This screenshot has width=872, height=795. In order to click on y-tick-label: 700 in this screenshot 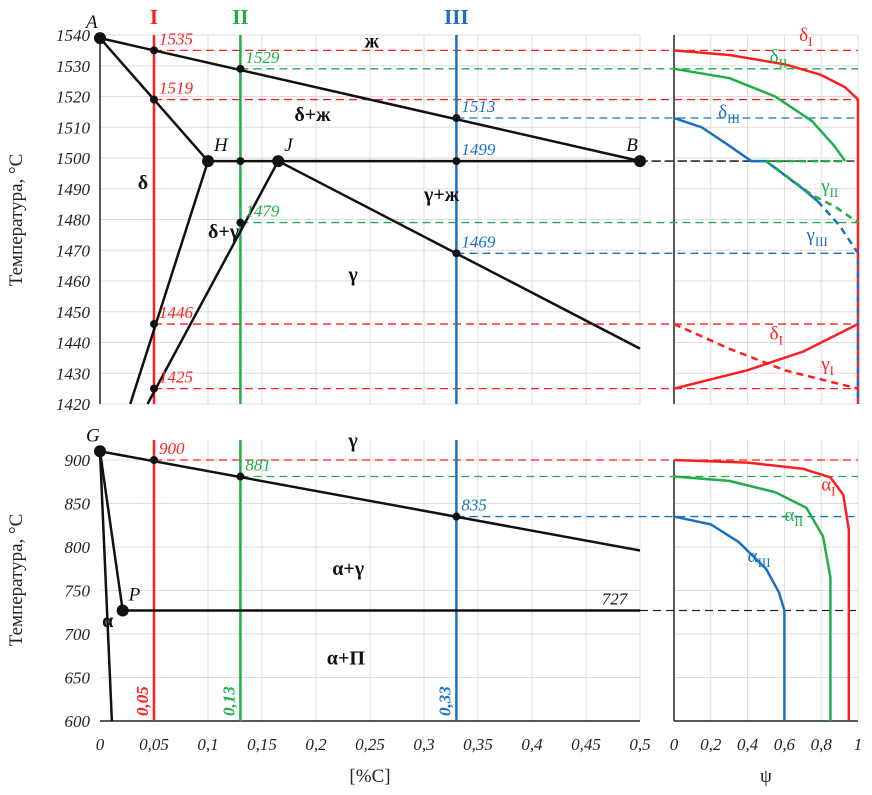, I will do `click(78, 634)`.